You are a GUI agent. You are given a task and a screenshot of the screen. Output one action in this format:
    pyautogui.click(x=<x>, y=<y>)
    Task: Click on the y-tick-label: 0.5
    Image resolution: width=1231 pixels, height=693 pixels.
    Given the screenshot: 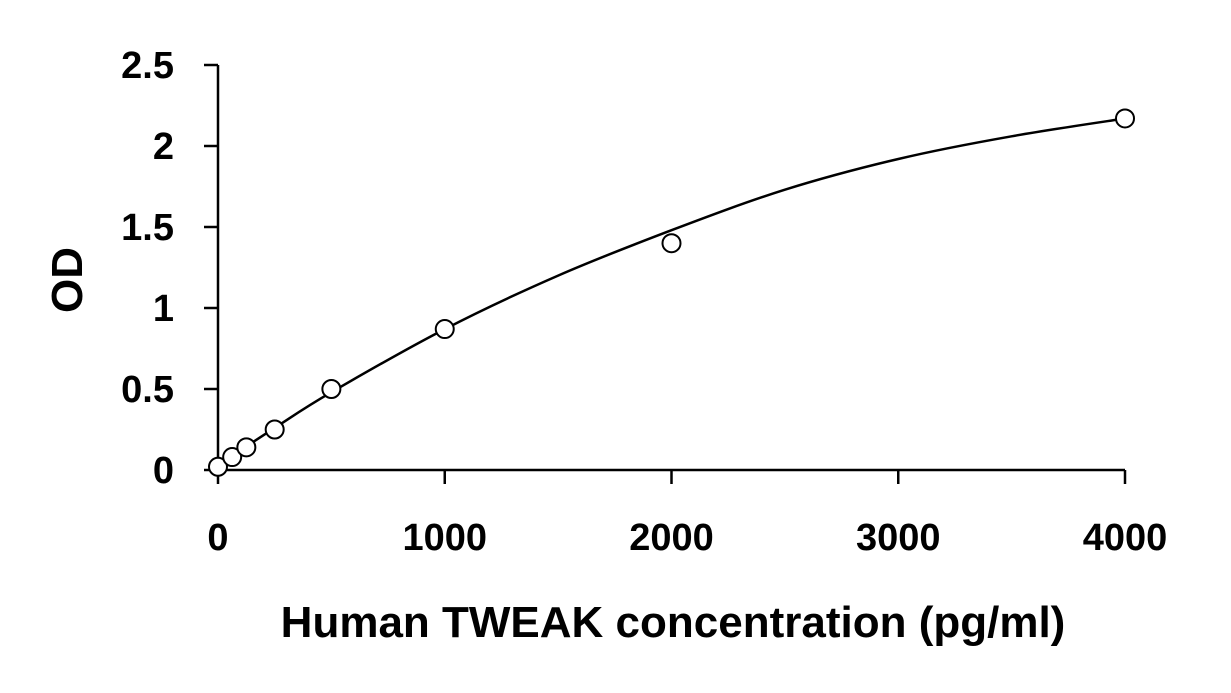 What is the action you would take?
    pyautogui.click(x=147, y=390)
    